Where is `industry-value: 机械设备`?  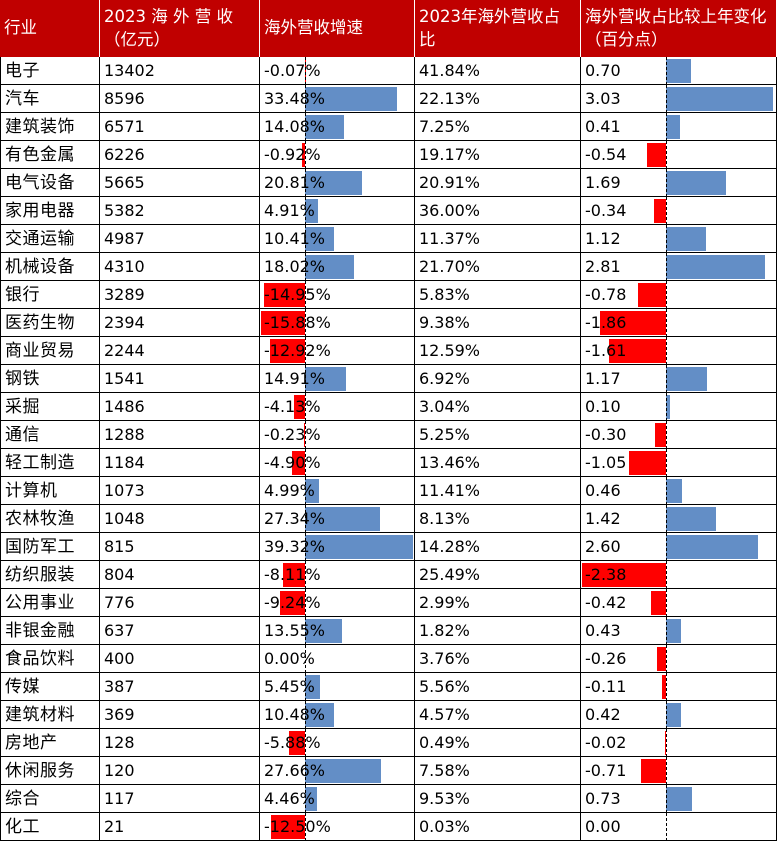 industry-value: 机械设备 is located at coordinates (40, 267).